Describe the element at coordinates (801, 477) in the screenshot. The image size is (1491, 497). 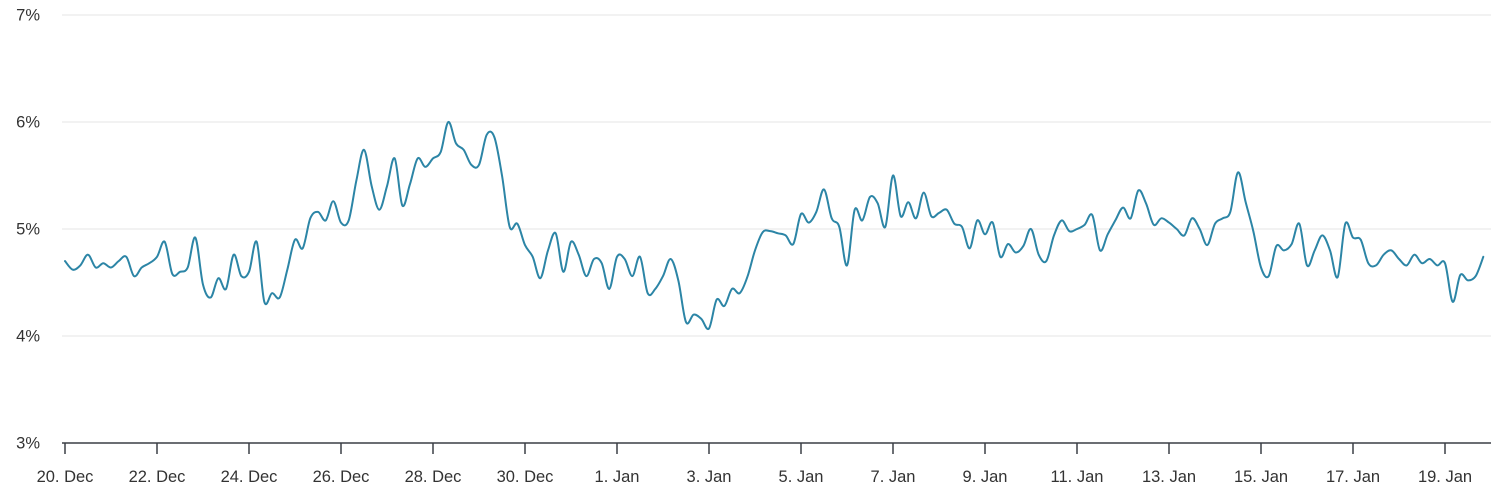
I see `x-axis-label: 5. Jan` at that location.